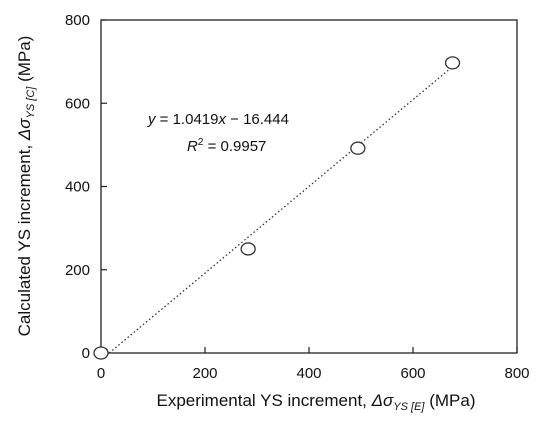  I want to click on y-tick-label: 400, so click(77, 187).